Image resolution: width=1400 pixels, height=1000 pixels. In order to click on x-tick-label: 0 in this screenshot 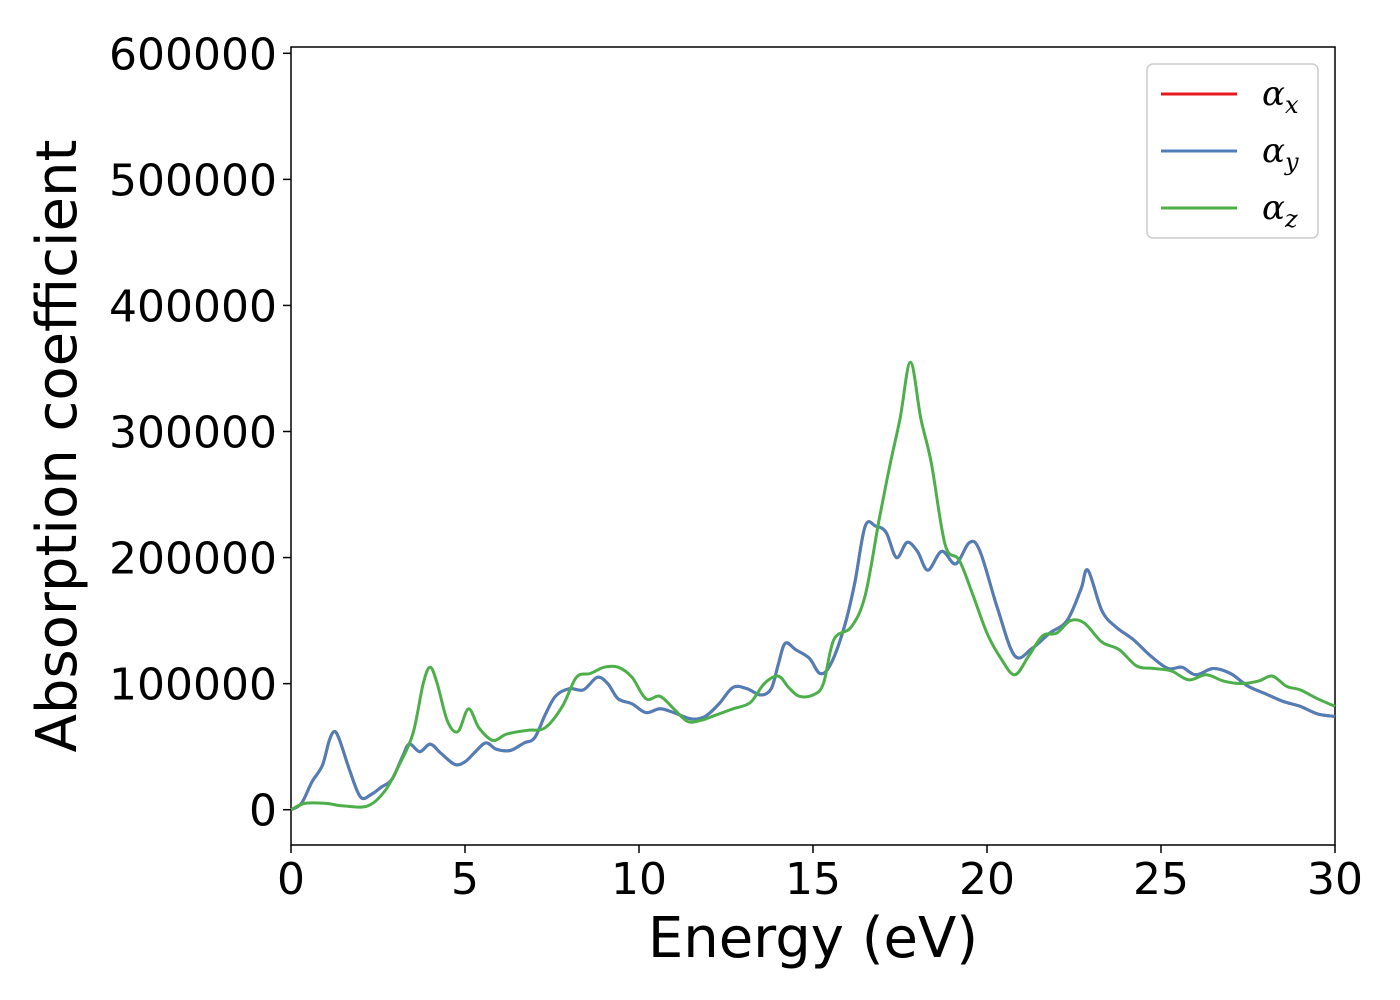, I will do `click(291, 879)`.